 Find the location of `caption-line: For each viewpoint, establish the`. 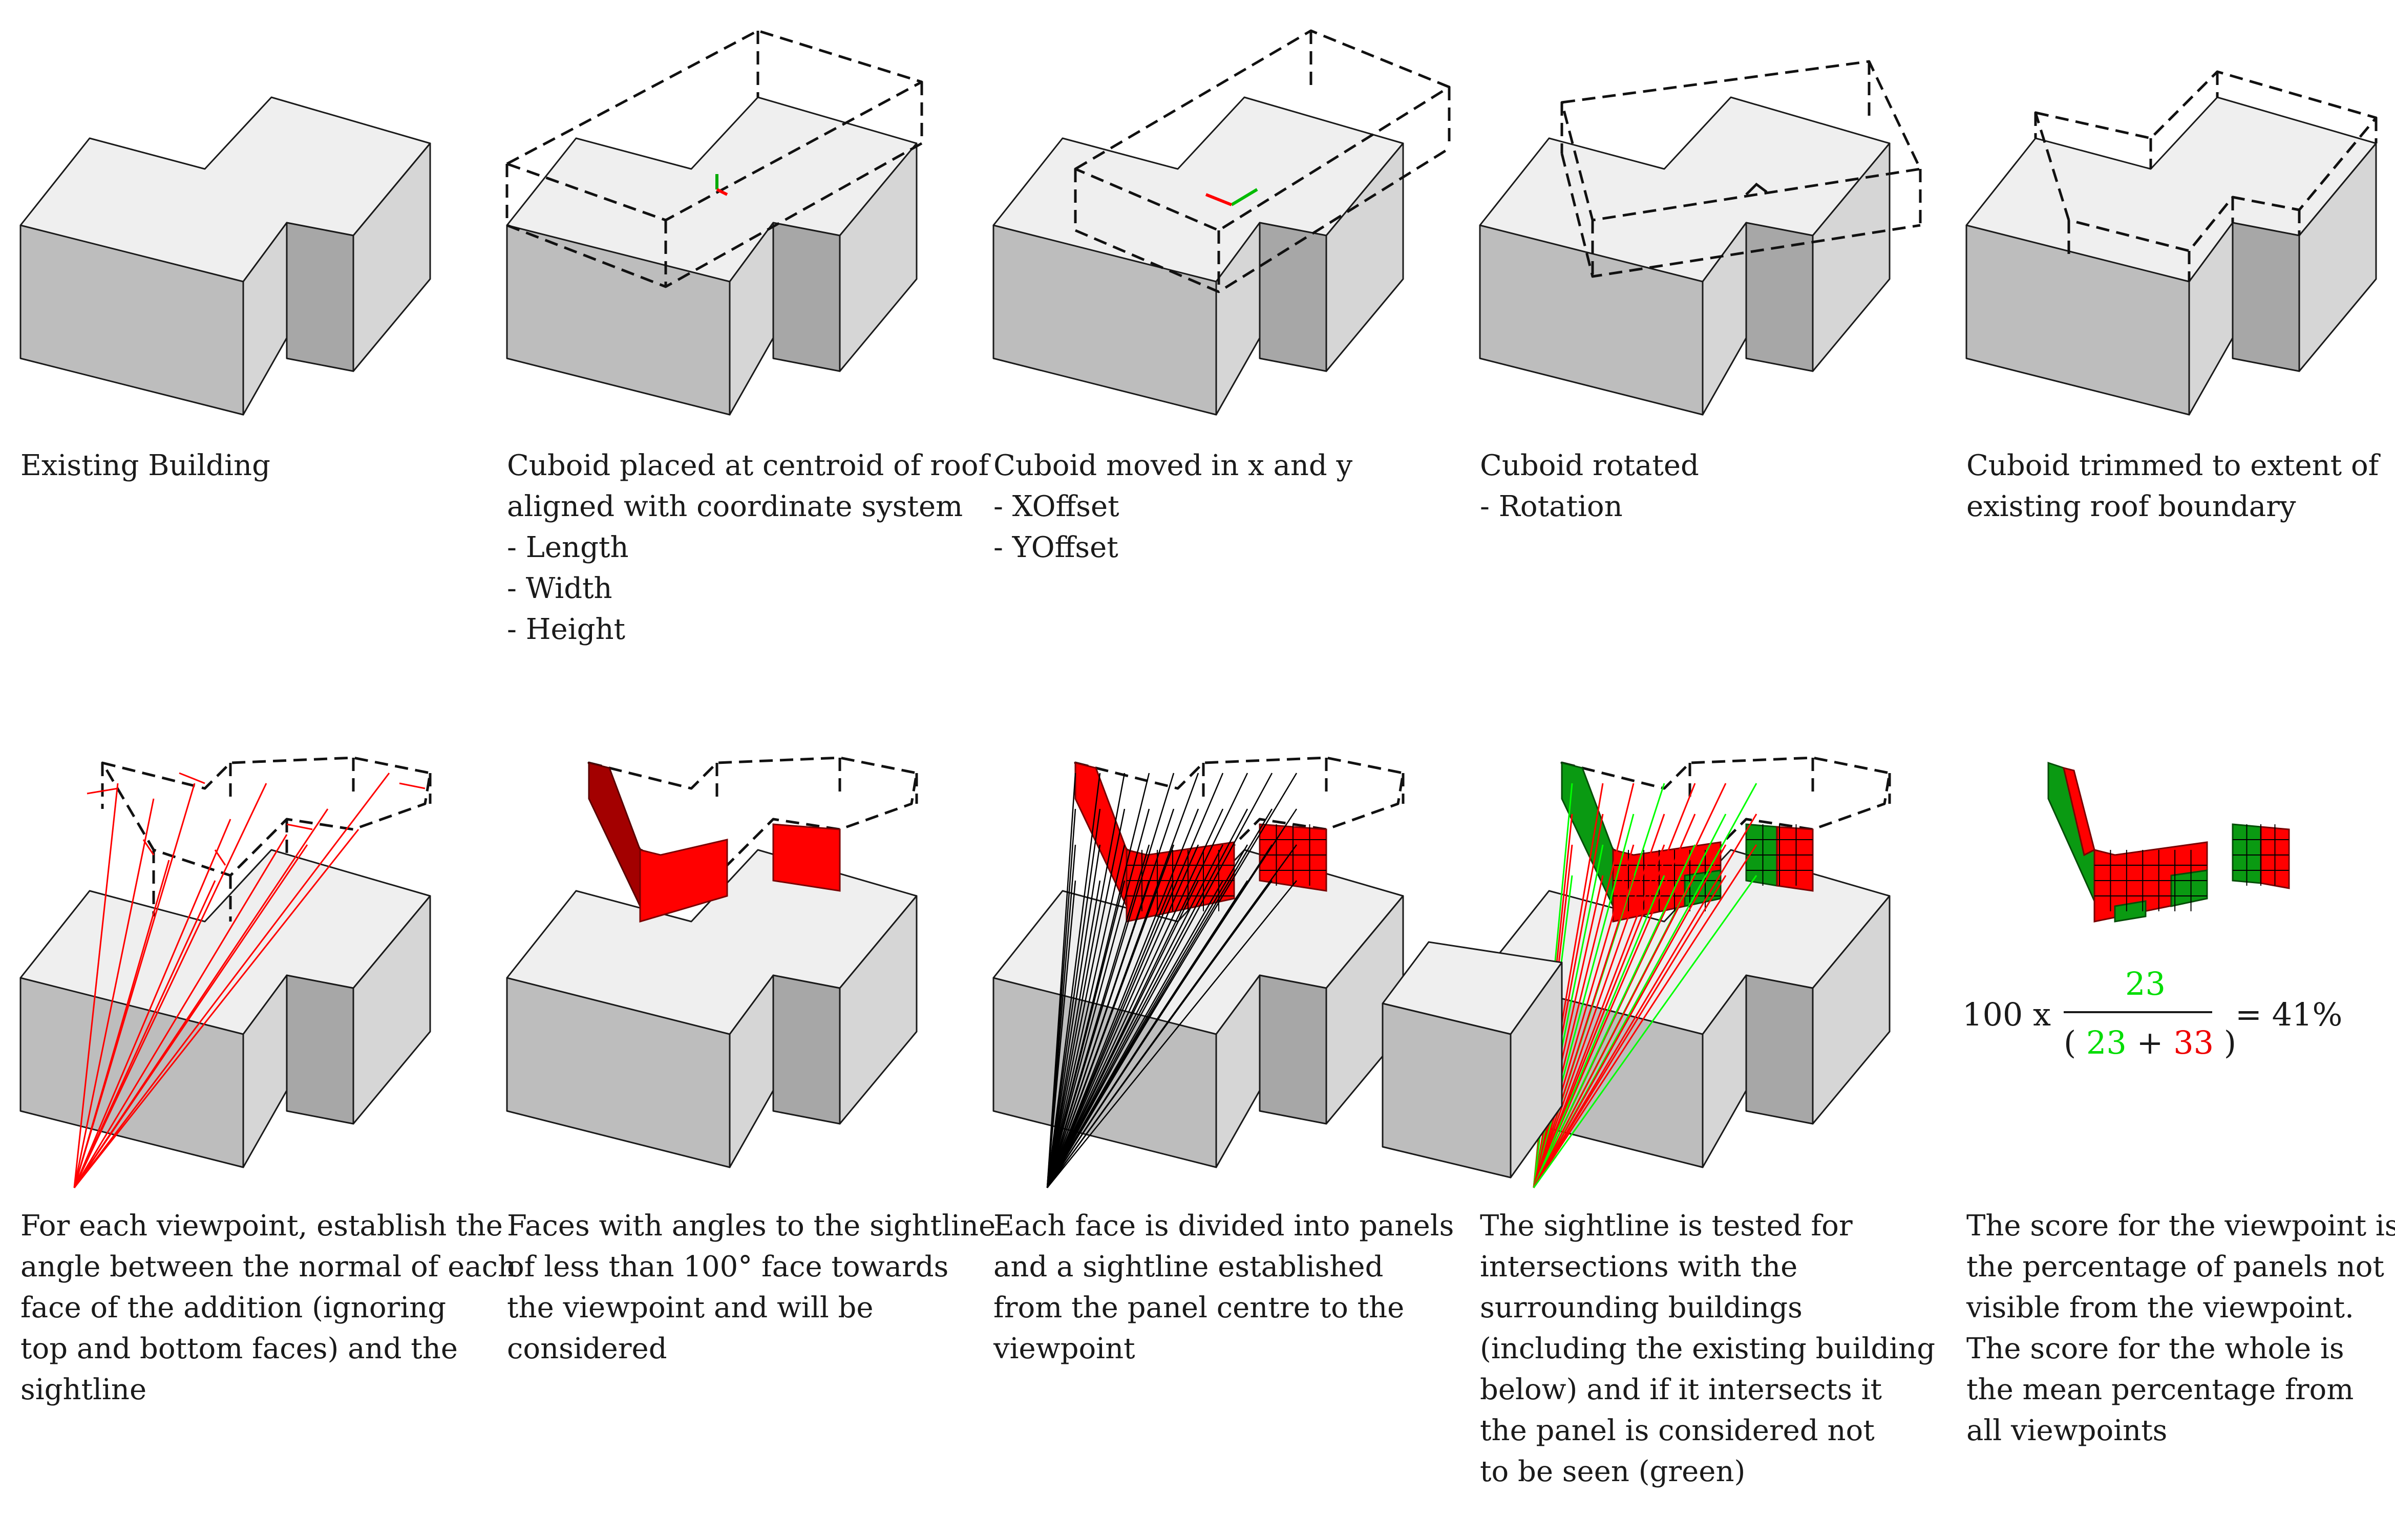

caption-line: For each viewpoint, establish the is located at coordinates (261, 1226).